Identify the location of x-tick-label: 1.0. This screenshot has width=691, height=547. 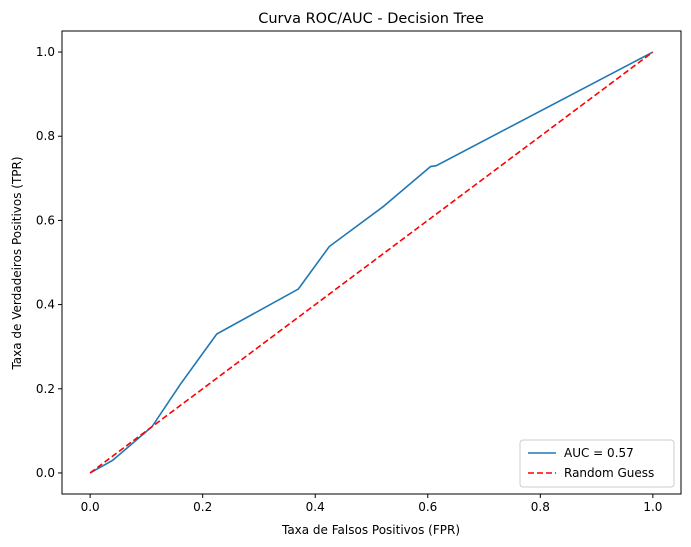
(652, 507).